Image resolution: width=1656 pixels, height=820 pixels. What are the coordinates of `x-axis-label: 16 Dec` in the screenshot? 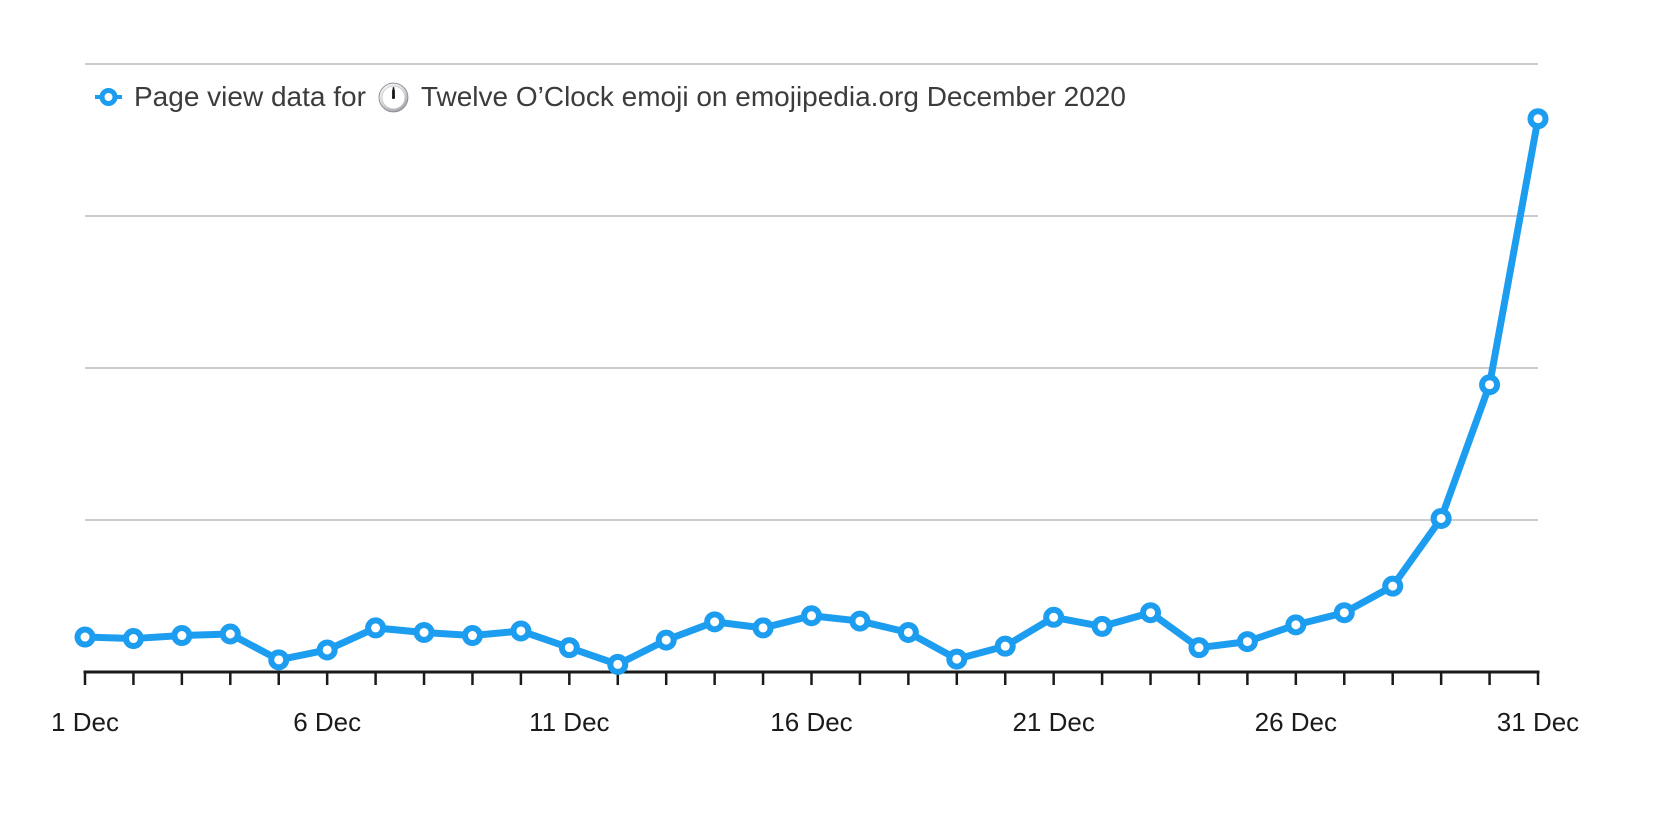 It's located at (811, 722).